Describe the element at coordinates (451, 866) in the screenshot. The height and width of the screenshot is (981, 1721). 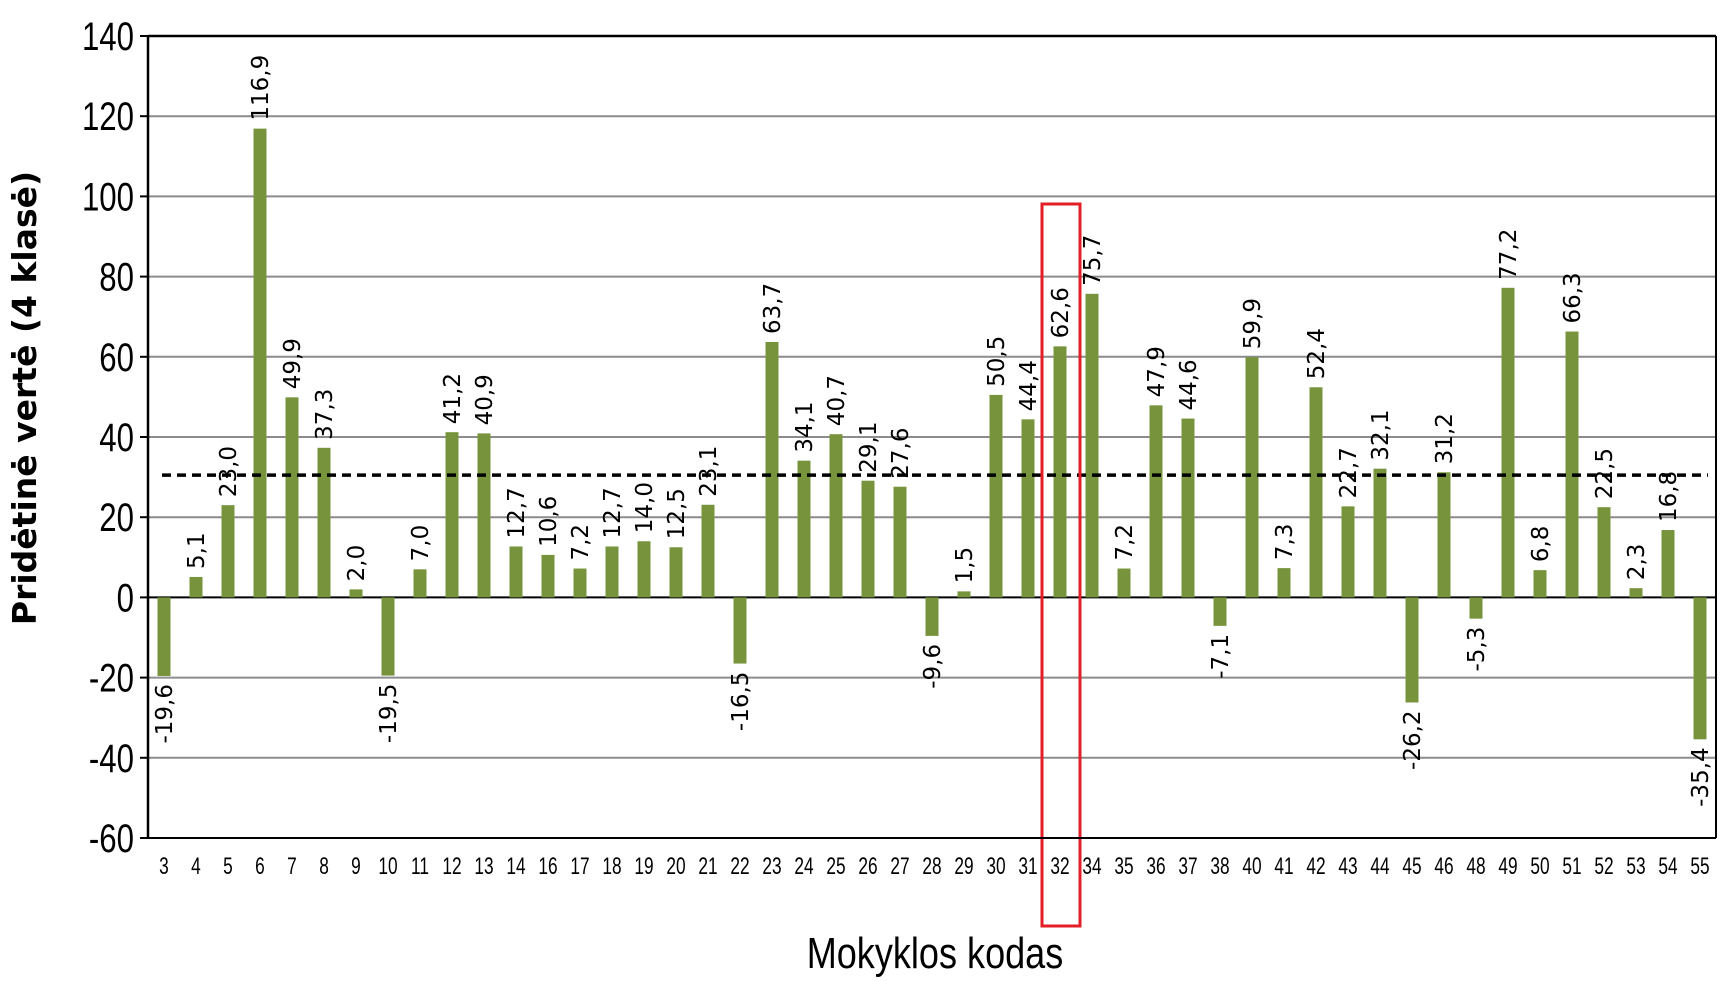
I see `x-tick-label: 12` at that location.